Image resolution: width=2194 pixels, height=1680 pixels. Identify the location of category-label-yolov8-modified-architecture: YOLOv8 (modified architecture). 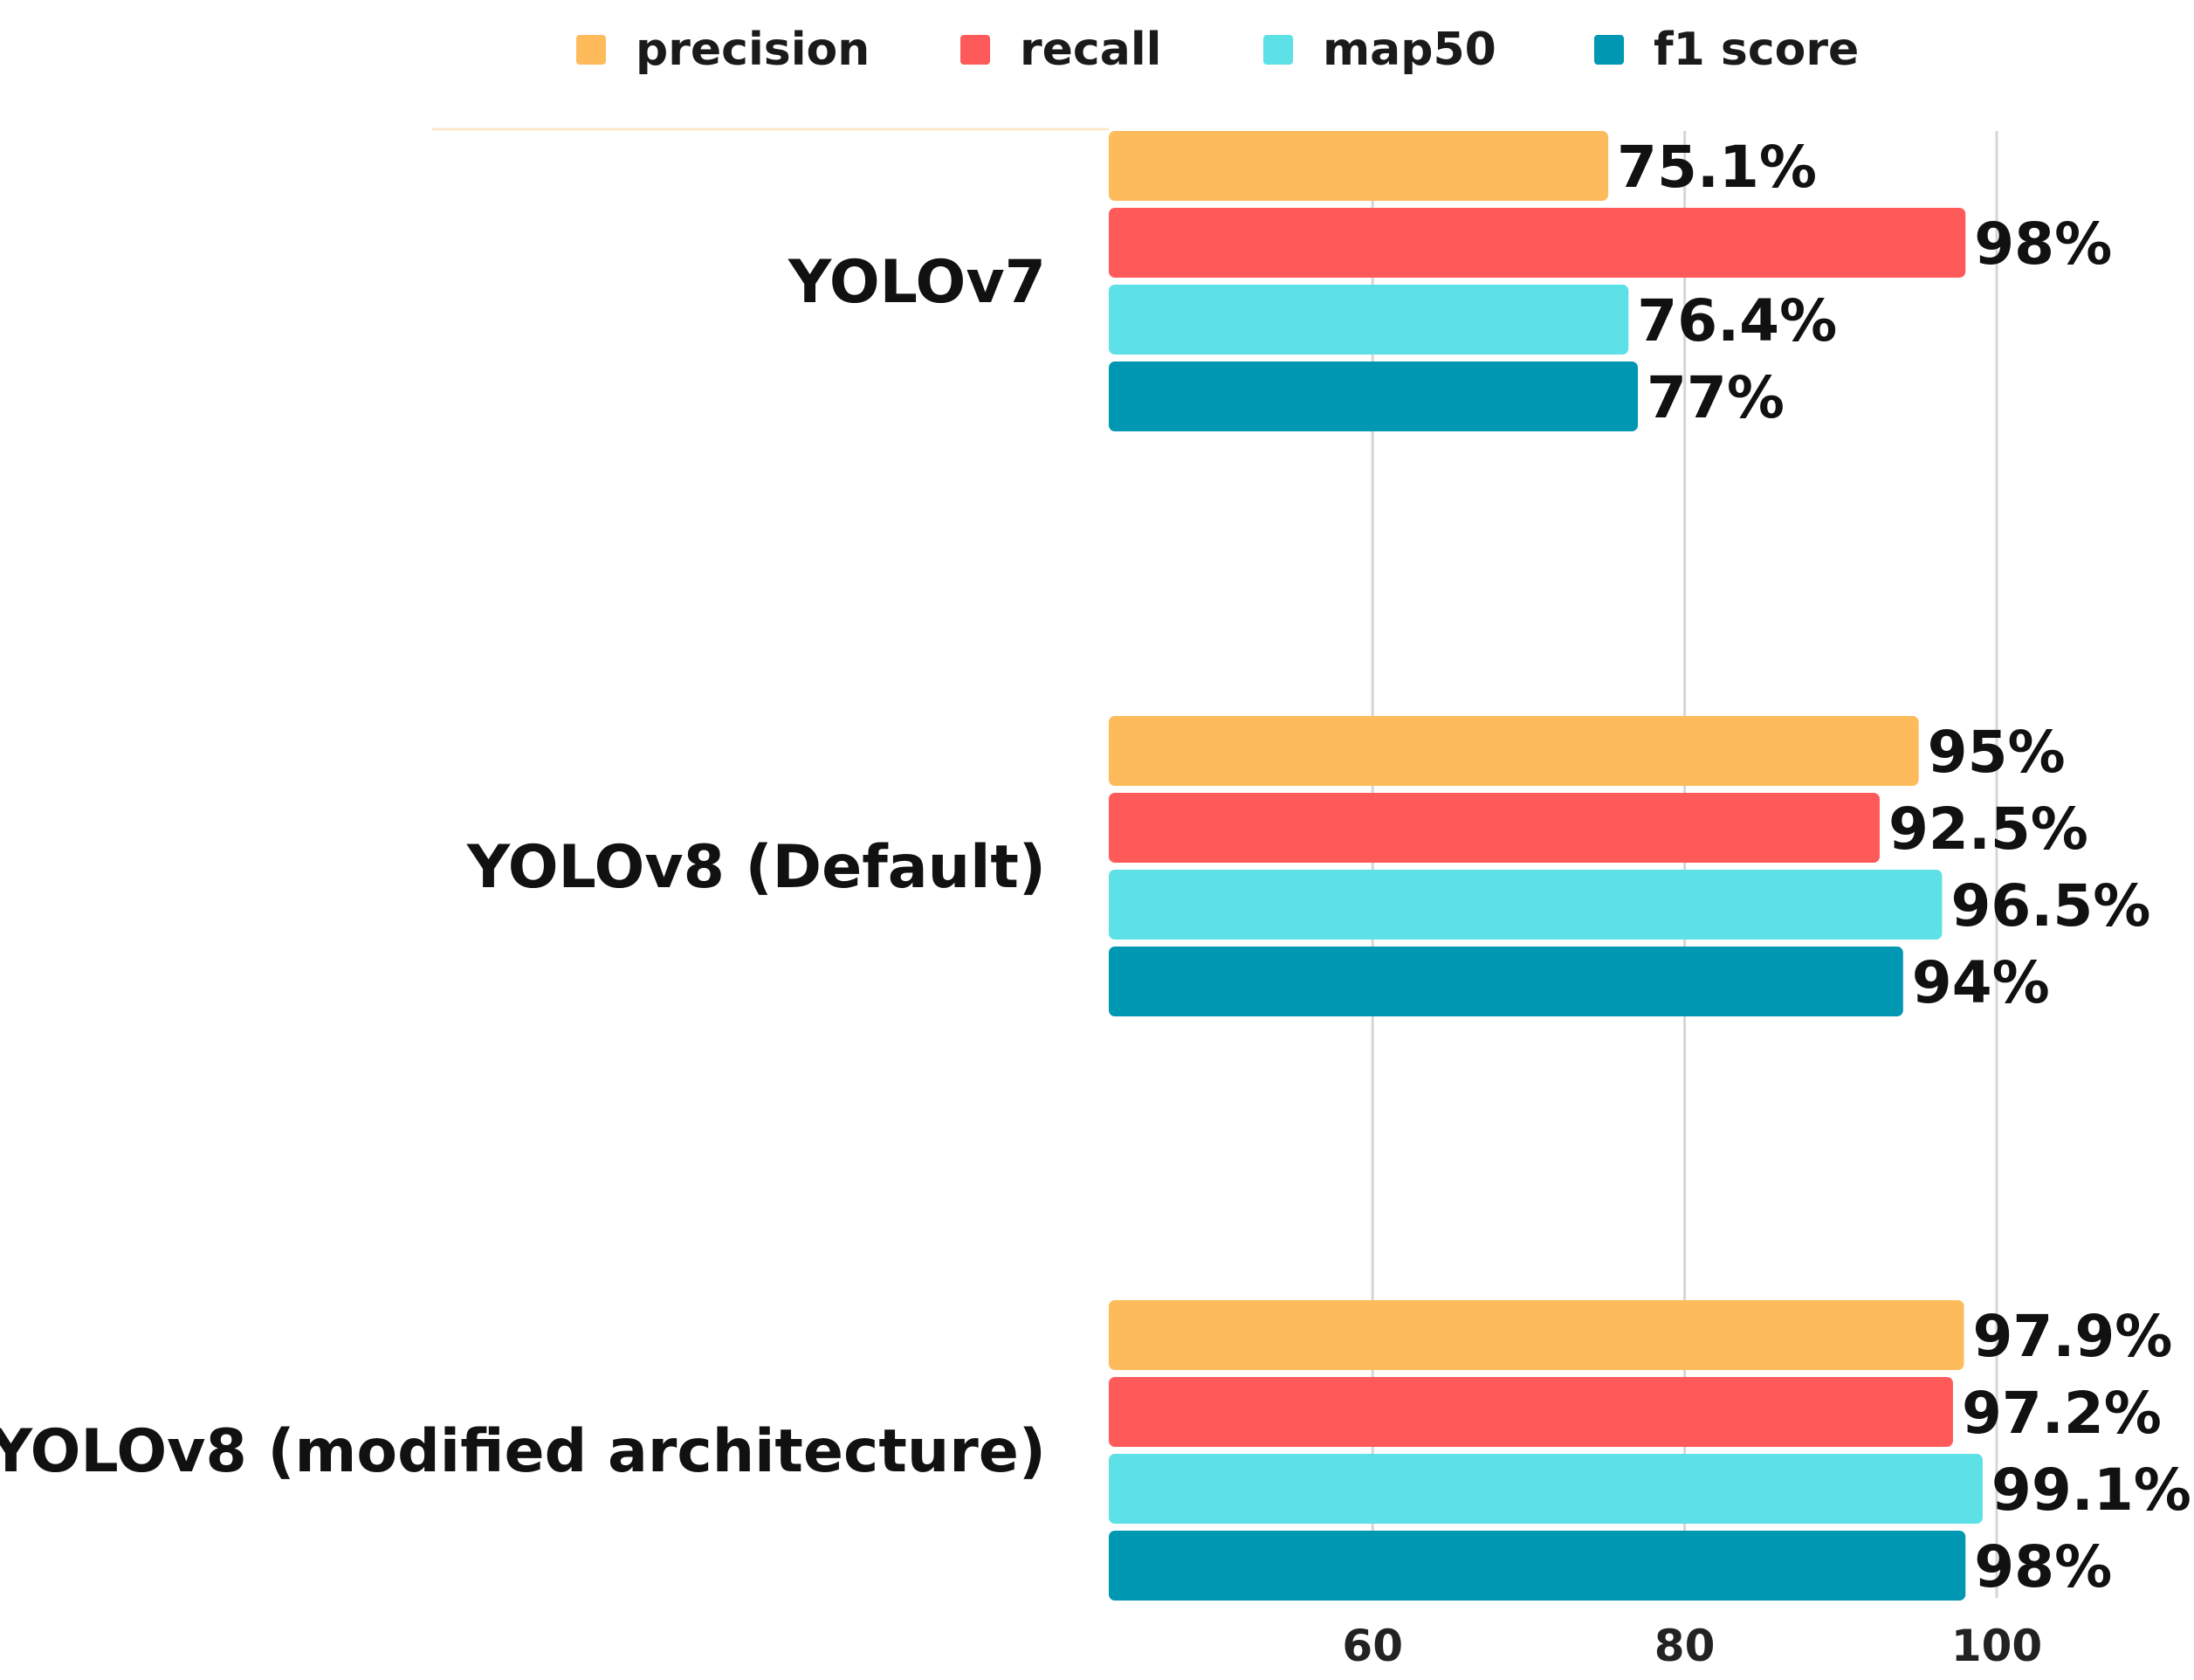
(523, 1451).